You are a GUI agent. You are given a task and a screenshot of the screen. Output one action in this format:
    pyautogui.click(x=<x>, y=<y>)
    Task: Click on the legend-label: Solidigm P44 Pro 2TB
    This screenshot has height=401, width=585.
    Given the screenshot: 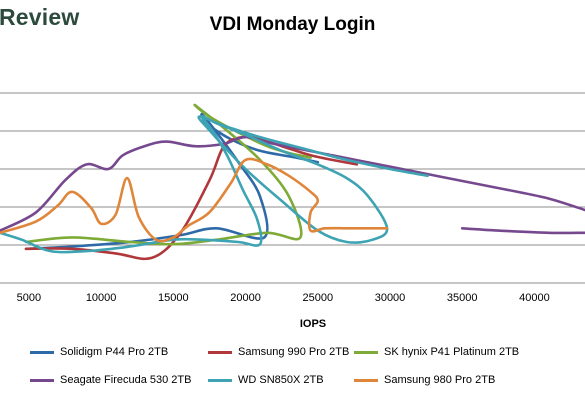 What is the action you would take?
    pyautogui.click(x=114, y=352)
    